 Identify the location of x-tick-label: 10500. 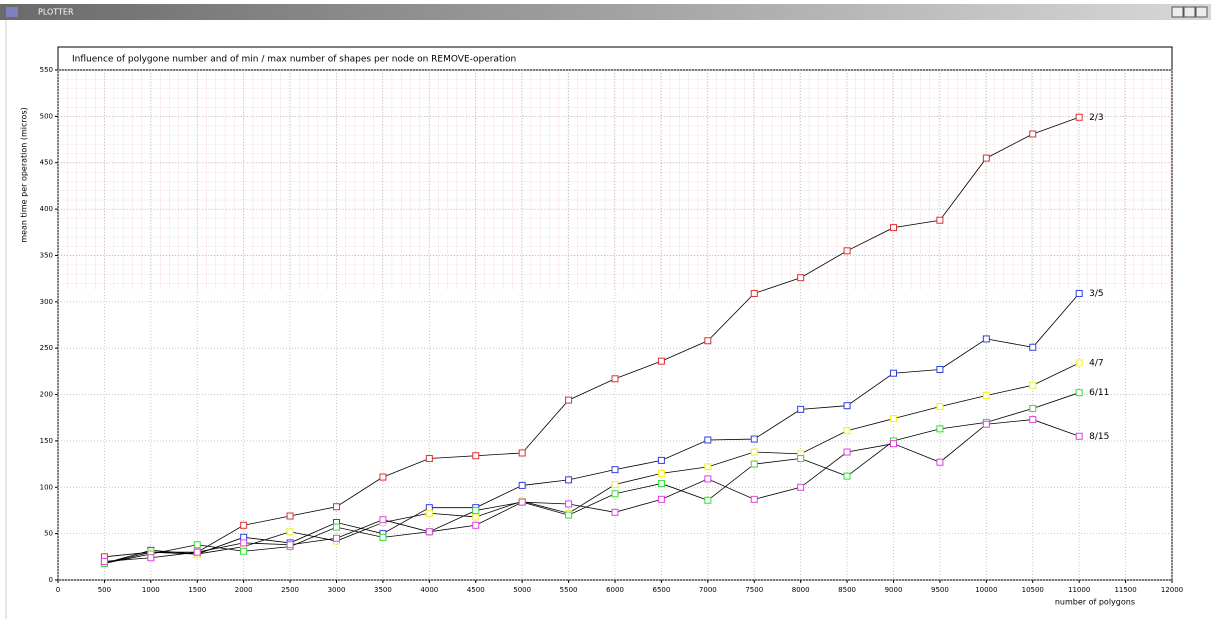
(1033, 590).